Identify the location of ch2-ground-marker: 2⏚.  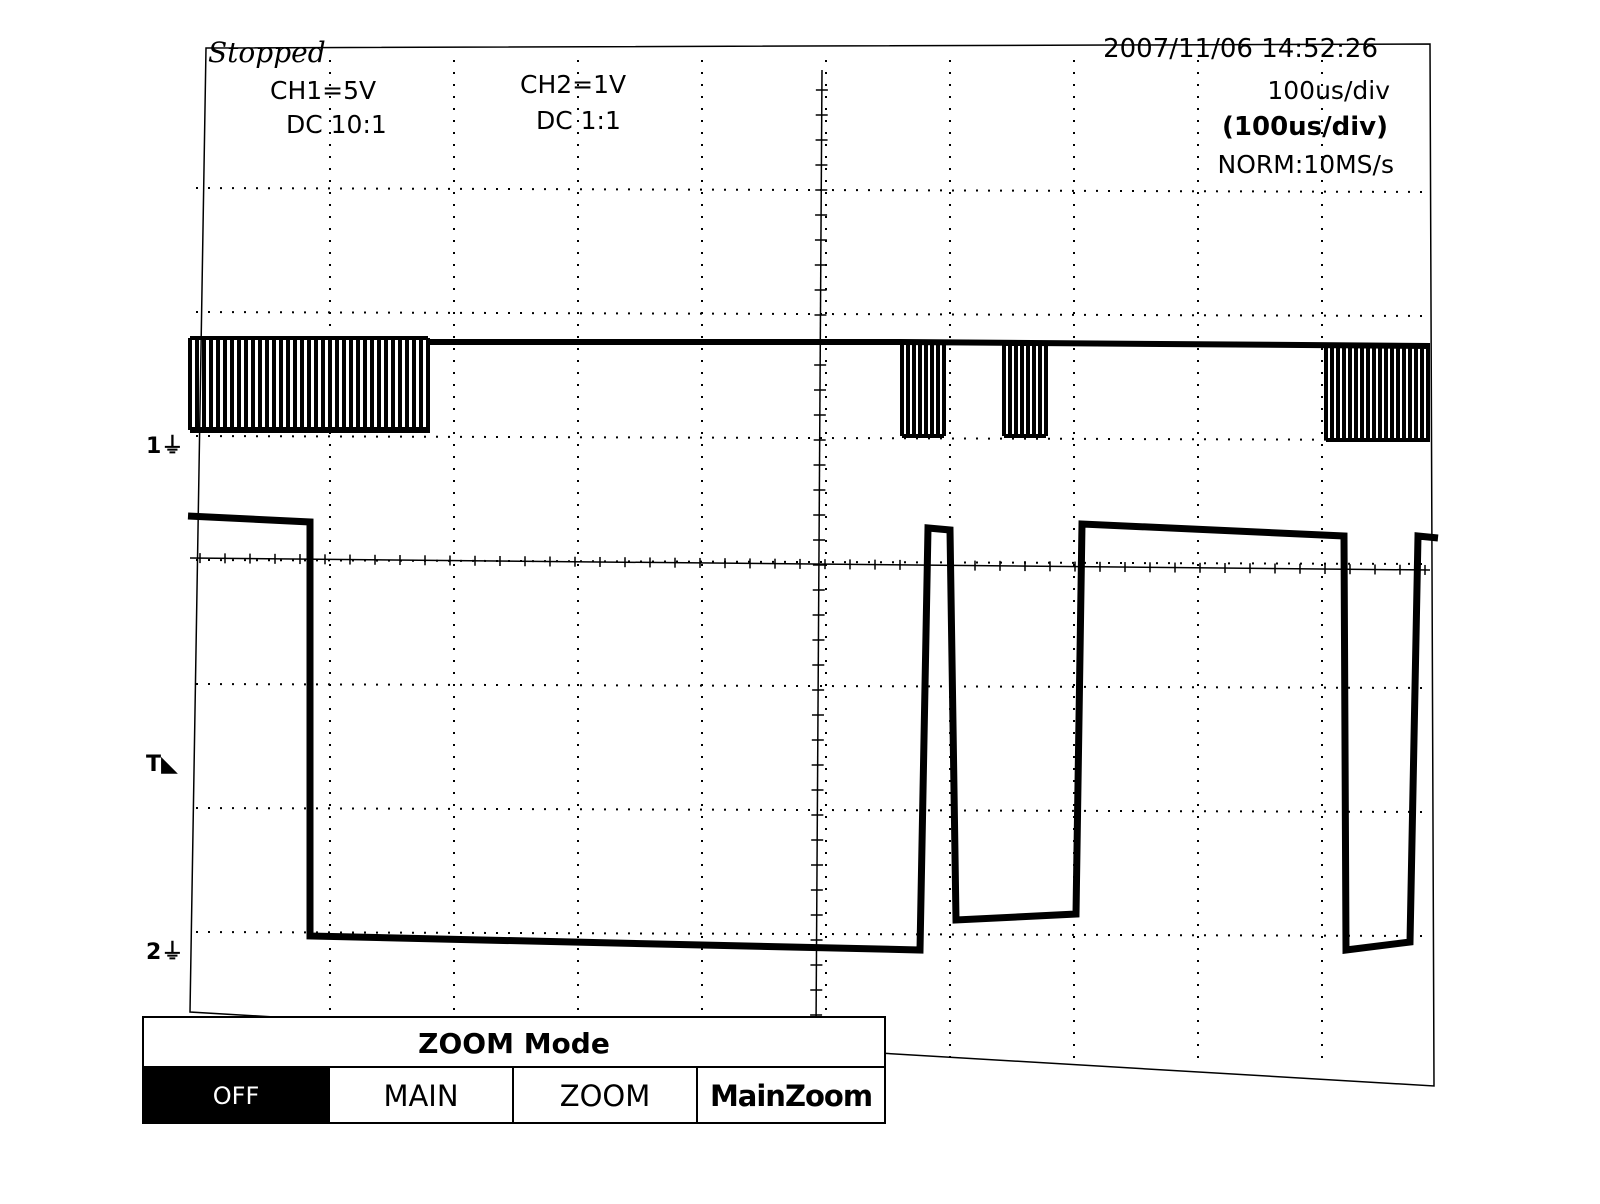
(165, 952).